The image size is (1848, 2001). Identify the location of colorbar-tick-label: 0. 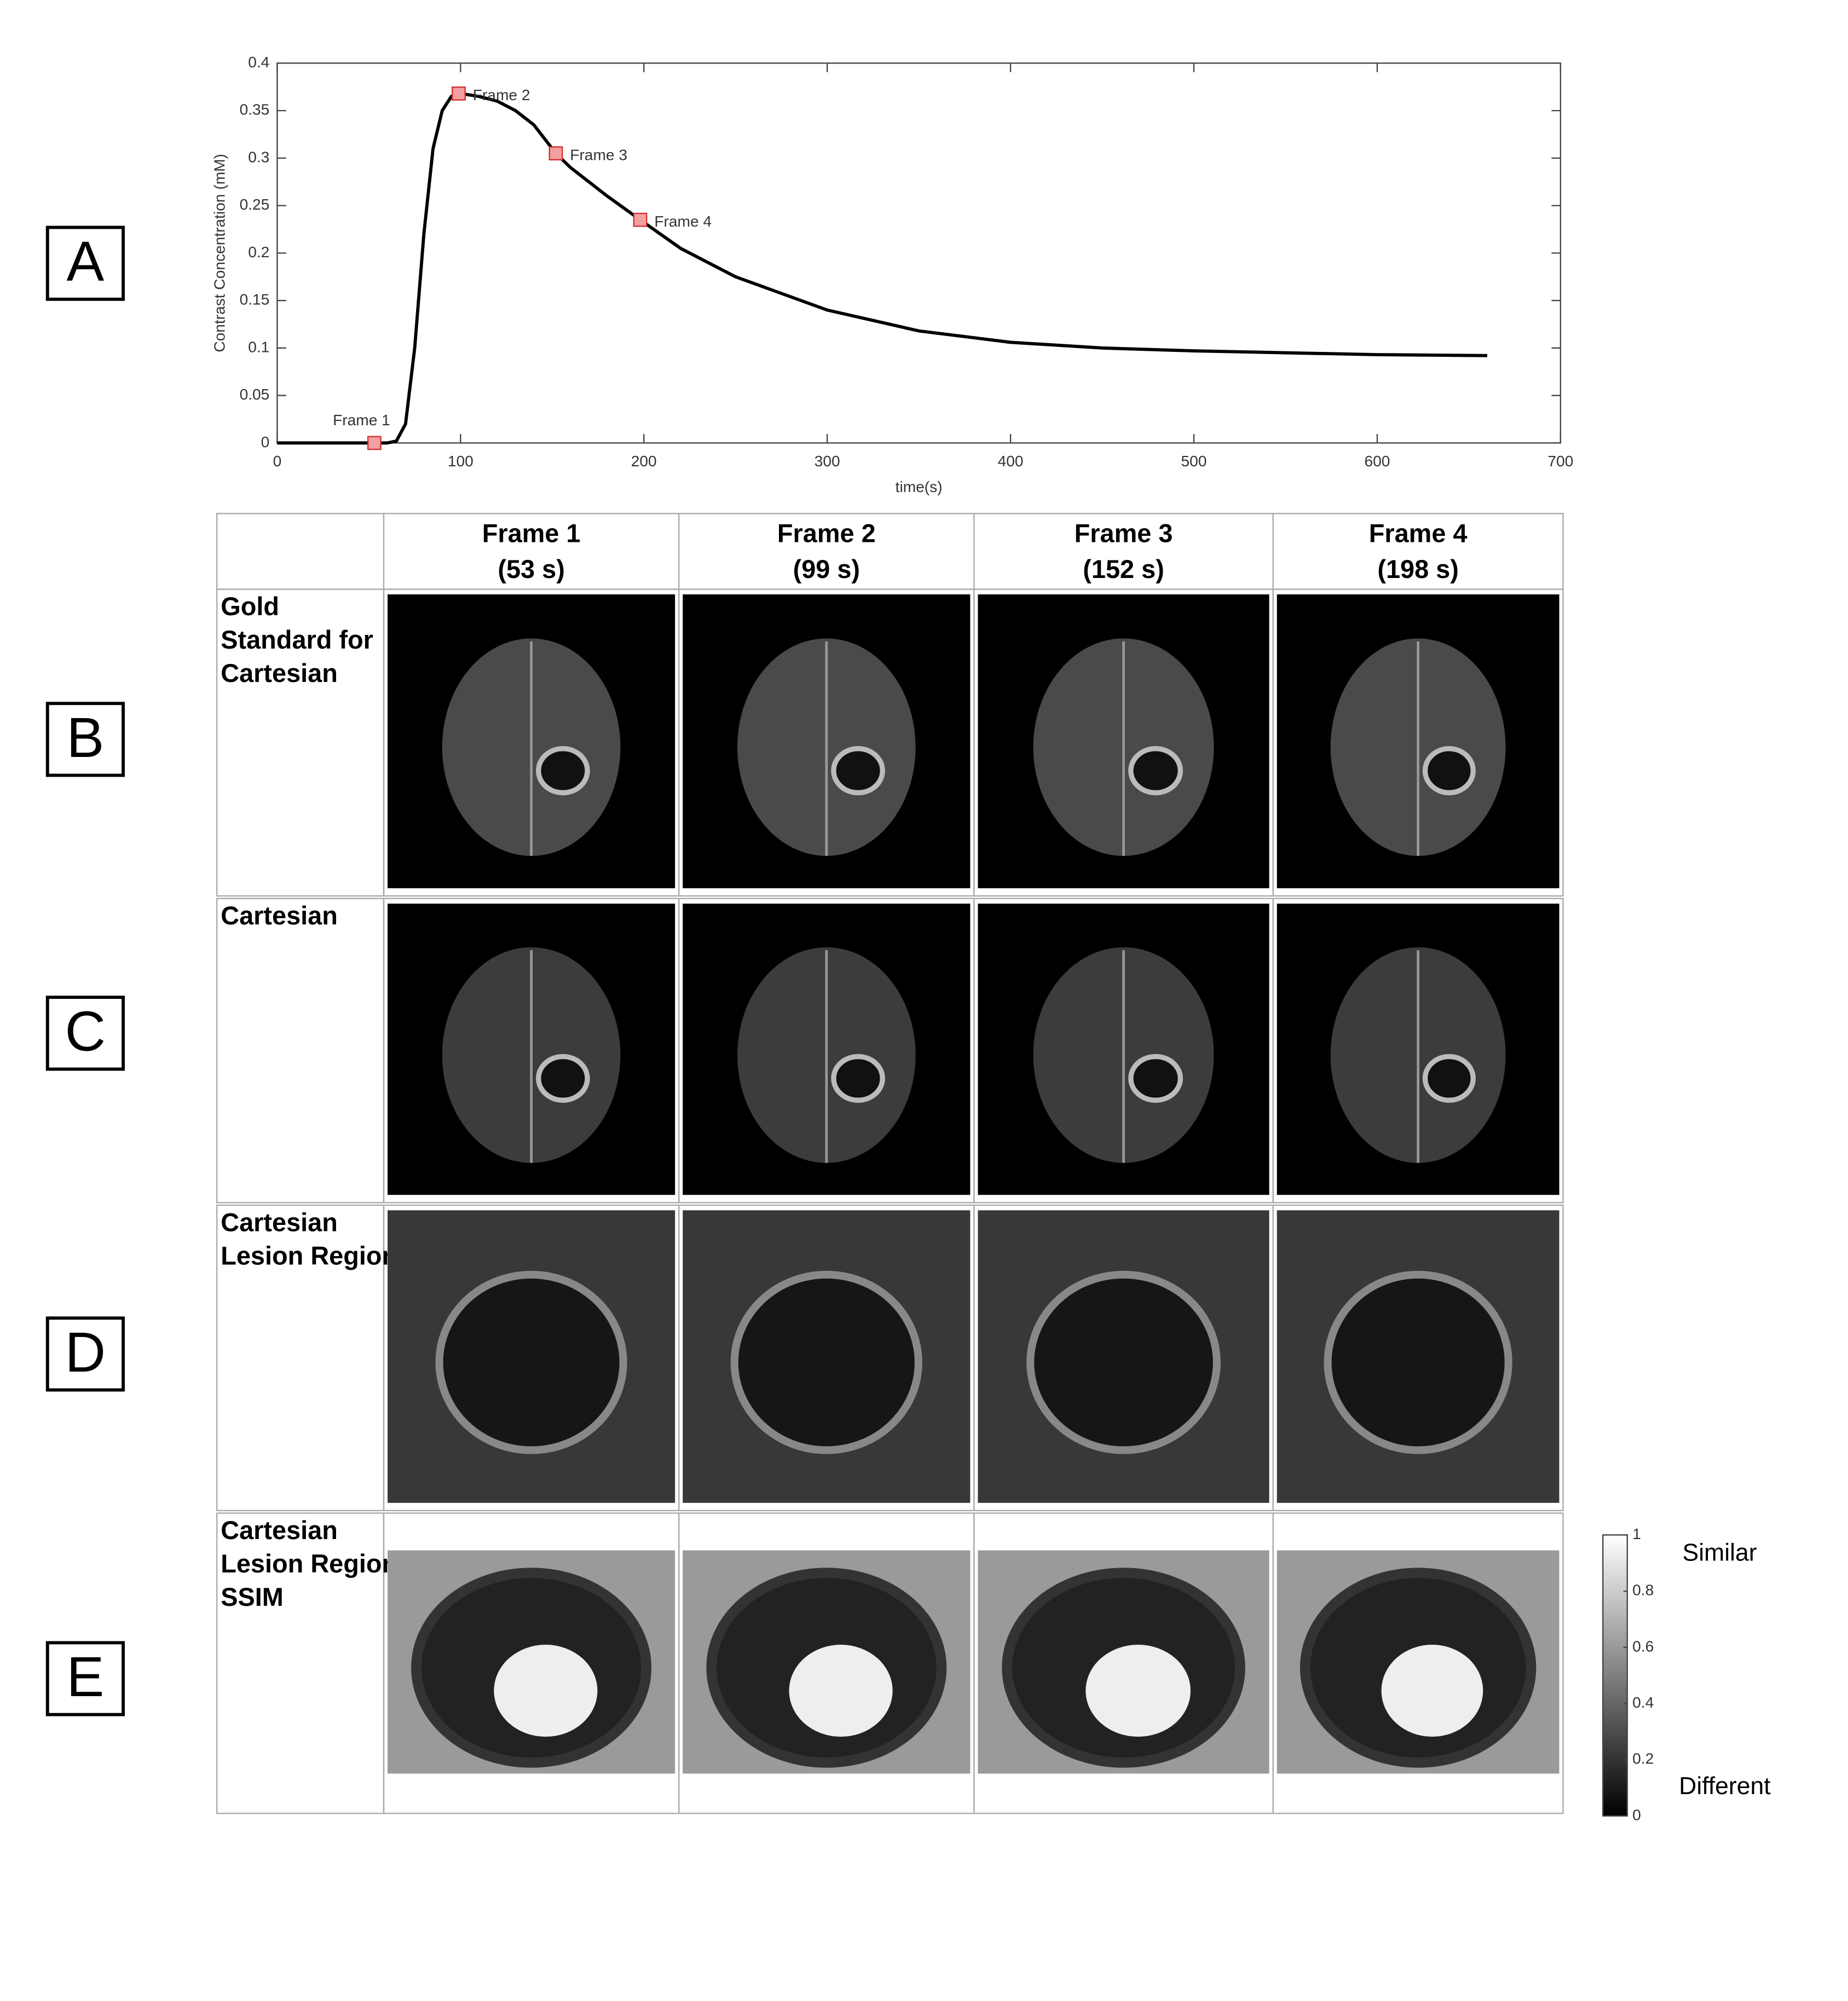
(1637, 1814).